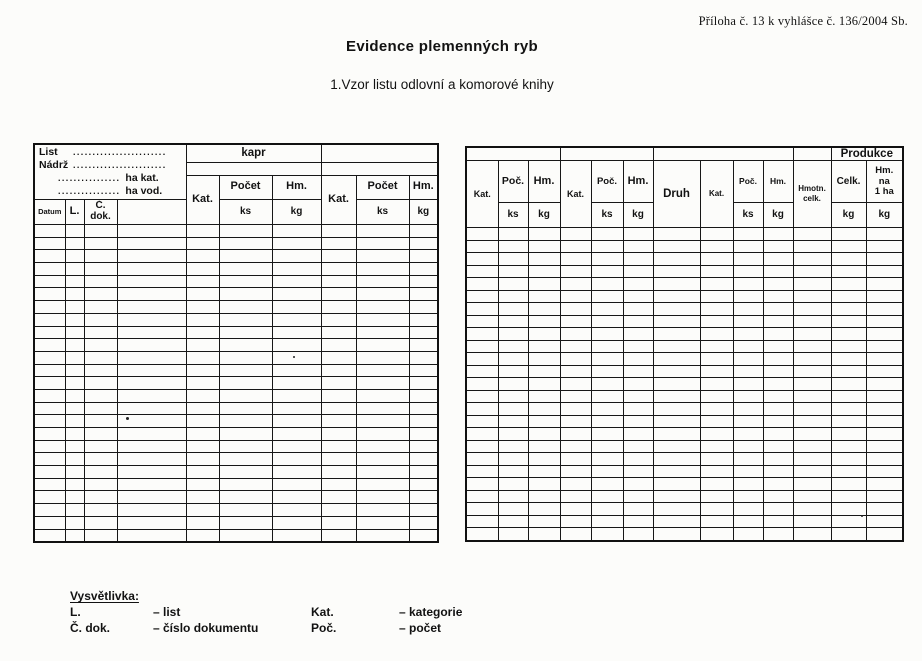 This screenshot has height=661, width=922. Describe the element at coordinates (54, 165) in the screenshot. I see `nadrz-label: Nádrž` at that location.